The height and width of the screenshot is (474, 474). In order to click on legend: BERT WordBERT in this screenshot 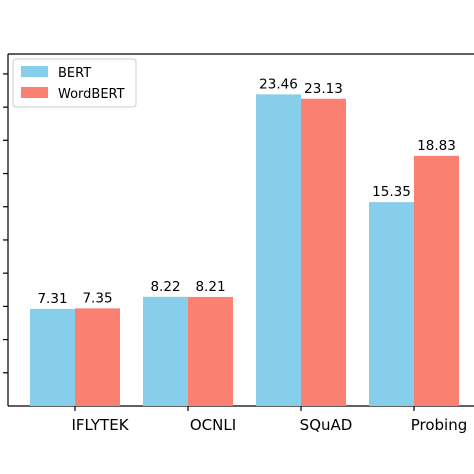, I will do `click(74, 83)`.